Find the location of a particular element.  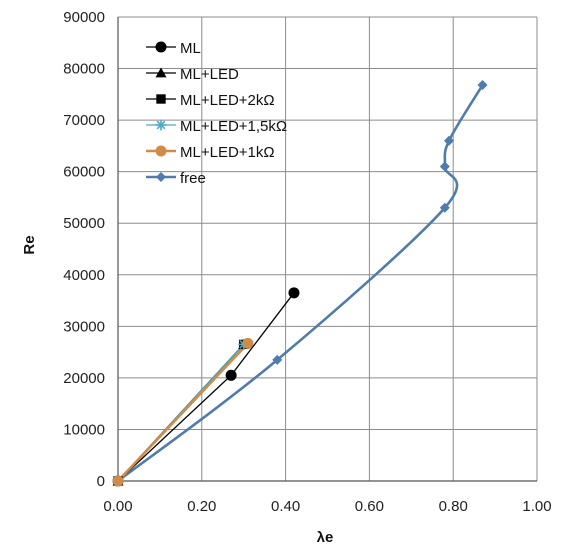

x-tick-label: 0.80 is located at coordinates (453, 506).